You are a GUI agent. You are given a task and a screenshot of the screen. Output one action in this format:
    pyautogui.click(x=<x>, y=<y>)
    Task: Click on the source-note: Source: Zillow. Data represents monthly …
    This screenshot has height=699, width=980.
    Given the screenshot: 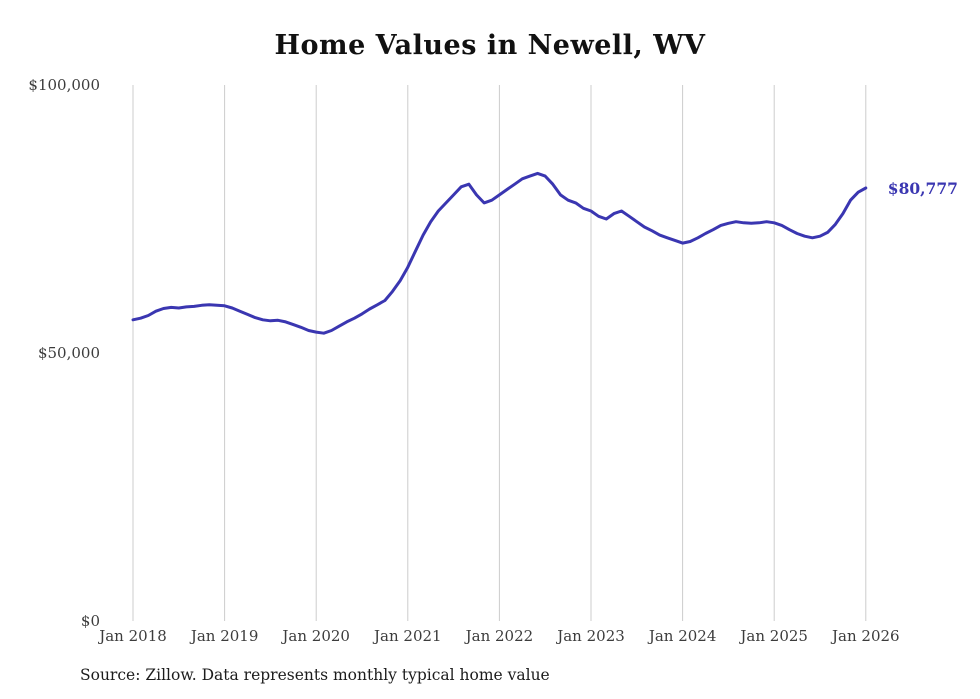 What is the action you would take?
    pyautogui.click(x=315, y=675)
    